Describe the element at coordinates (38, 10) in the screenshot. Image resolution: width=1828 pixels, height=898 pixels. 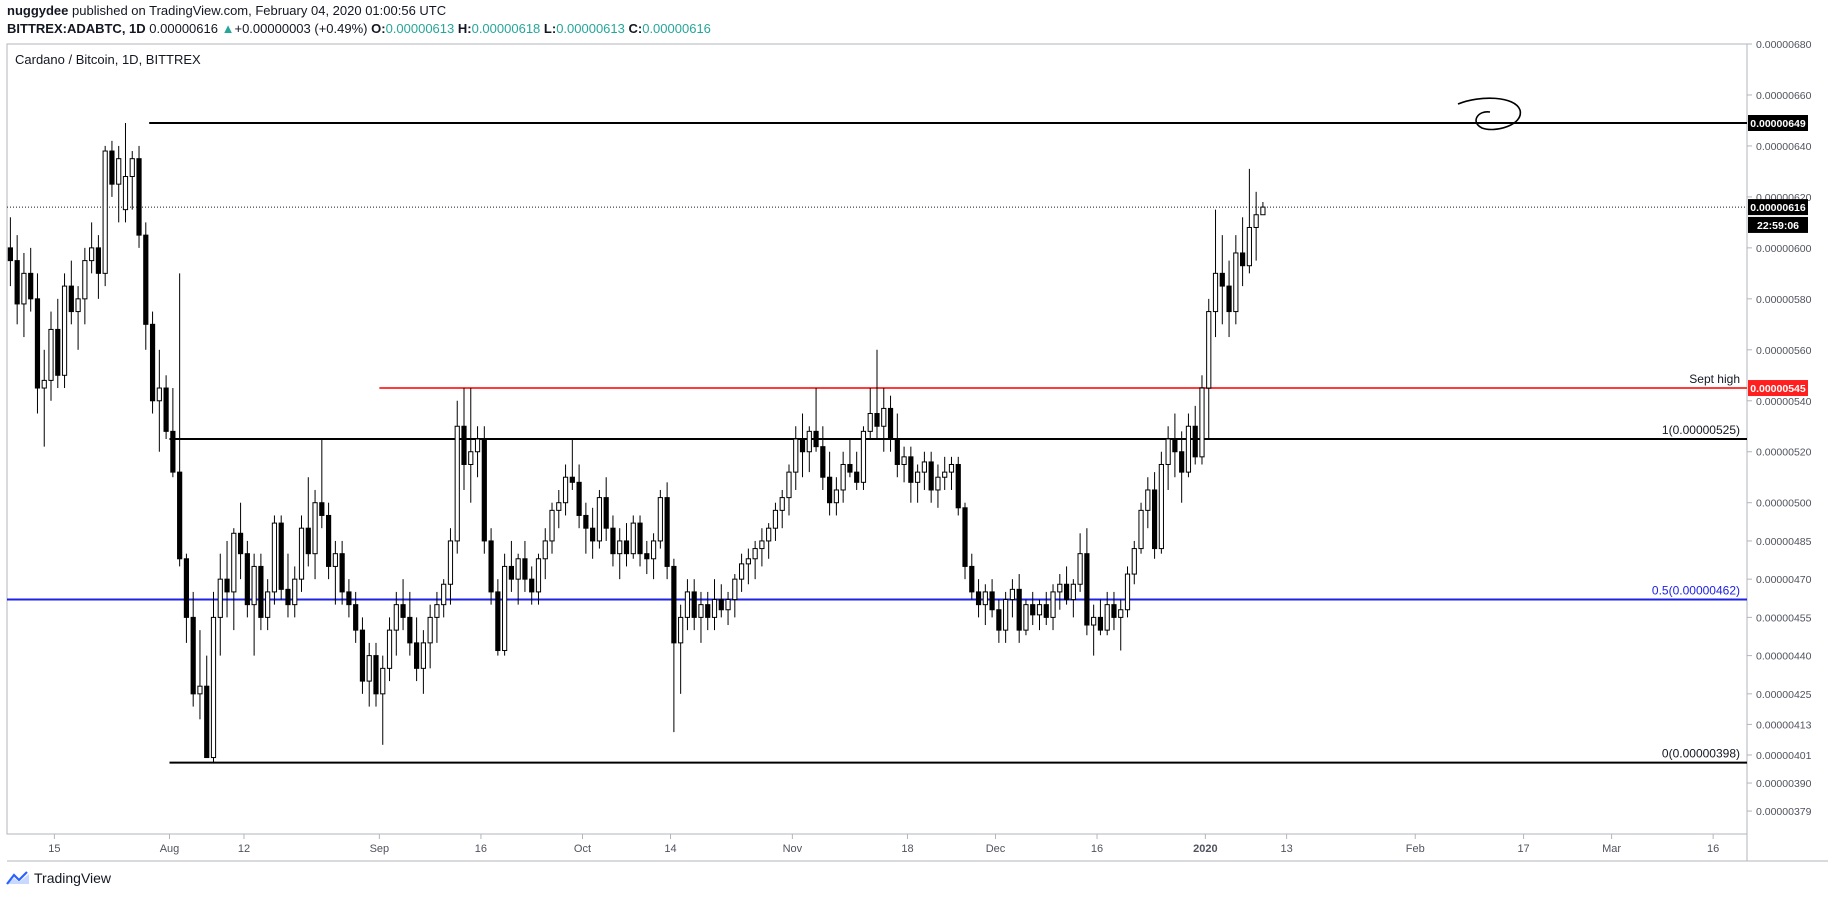
I see `author-name: nuggydee` at that location.